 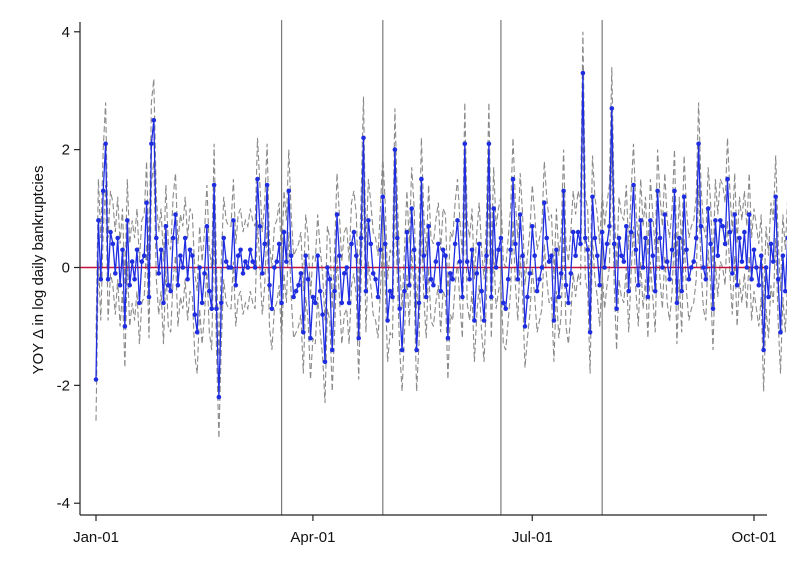 What do you see at coordinates (66, 32) in the screenshot?
I see `y-tick-label: 4` at bounding box center [66, 32].